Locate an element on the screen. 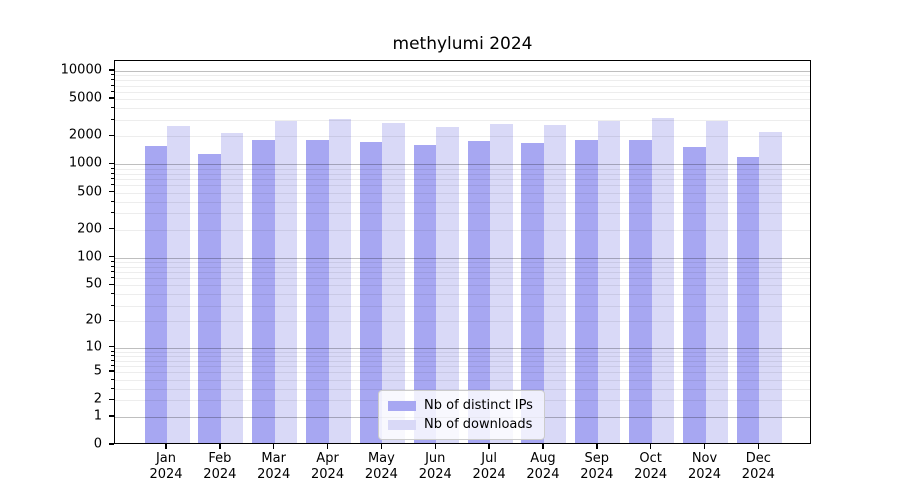 This screenshot has width=900, height=500. bar-distinct-ips-apr is located at coordinates (317, 291).